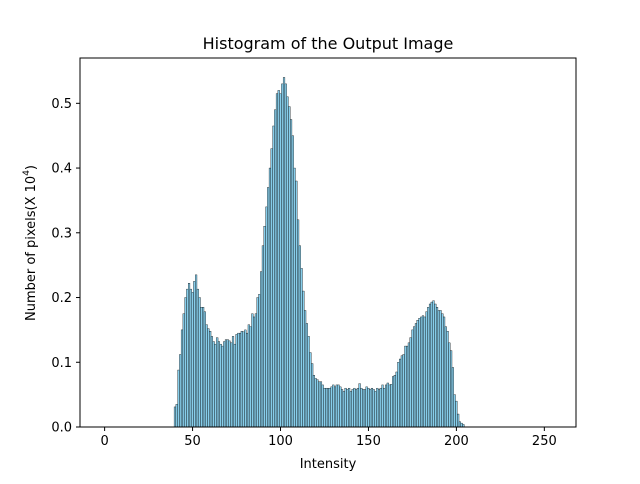 The height and width of the screenshot is (484, 640). I want to click on y-axis-label: Number of pixels(X 104), so click(30, 243).